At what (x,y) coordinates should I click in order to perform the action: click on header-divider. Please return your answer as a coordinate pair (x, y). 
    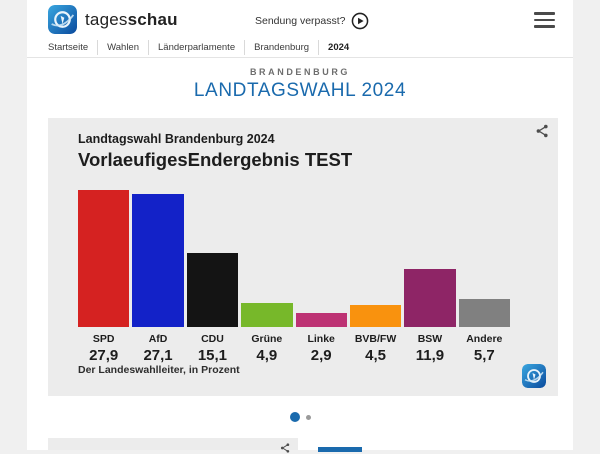
    Looking at the image, I should click on (300, 57).